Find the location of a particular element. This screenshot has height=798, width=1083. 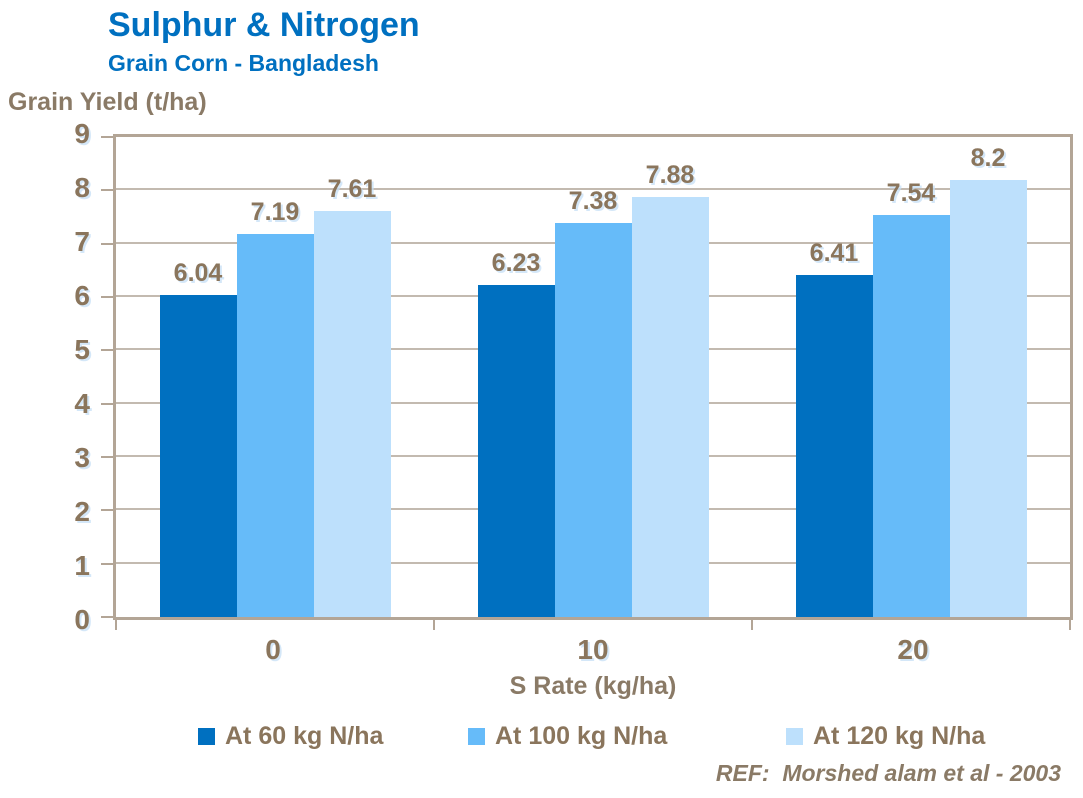

legend-item: At 100 kg N/ha is located at coordinates (567, 736).